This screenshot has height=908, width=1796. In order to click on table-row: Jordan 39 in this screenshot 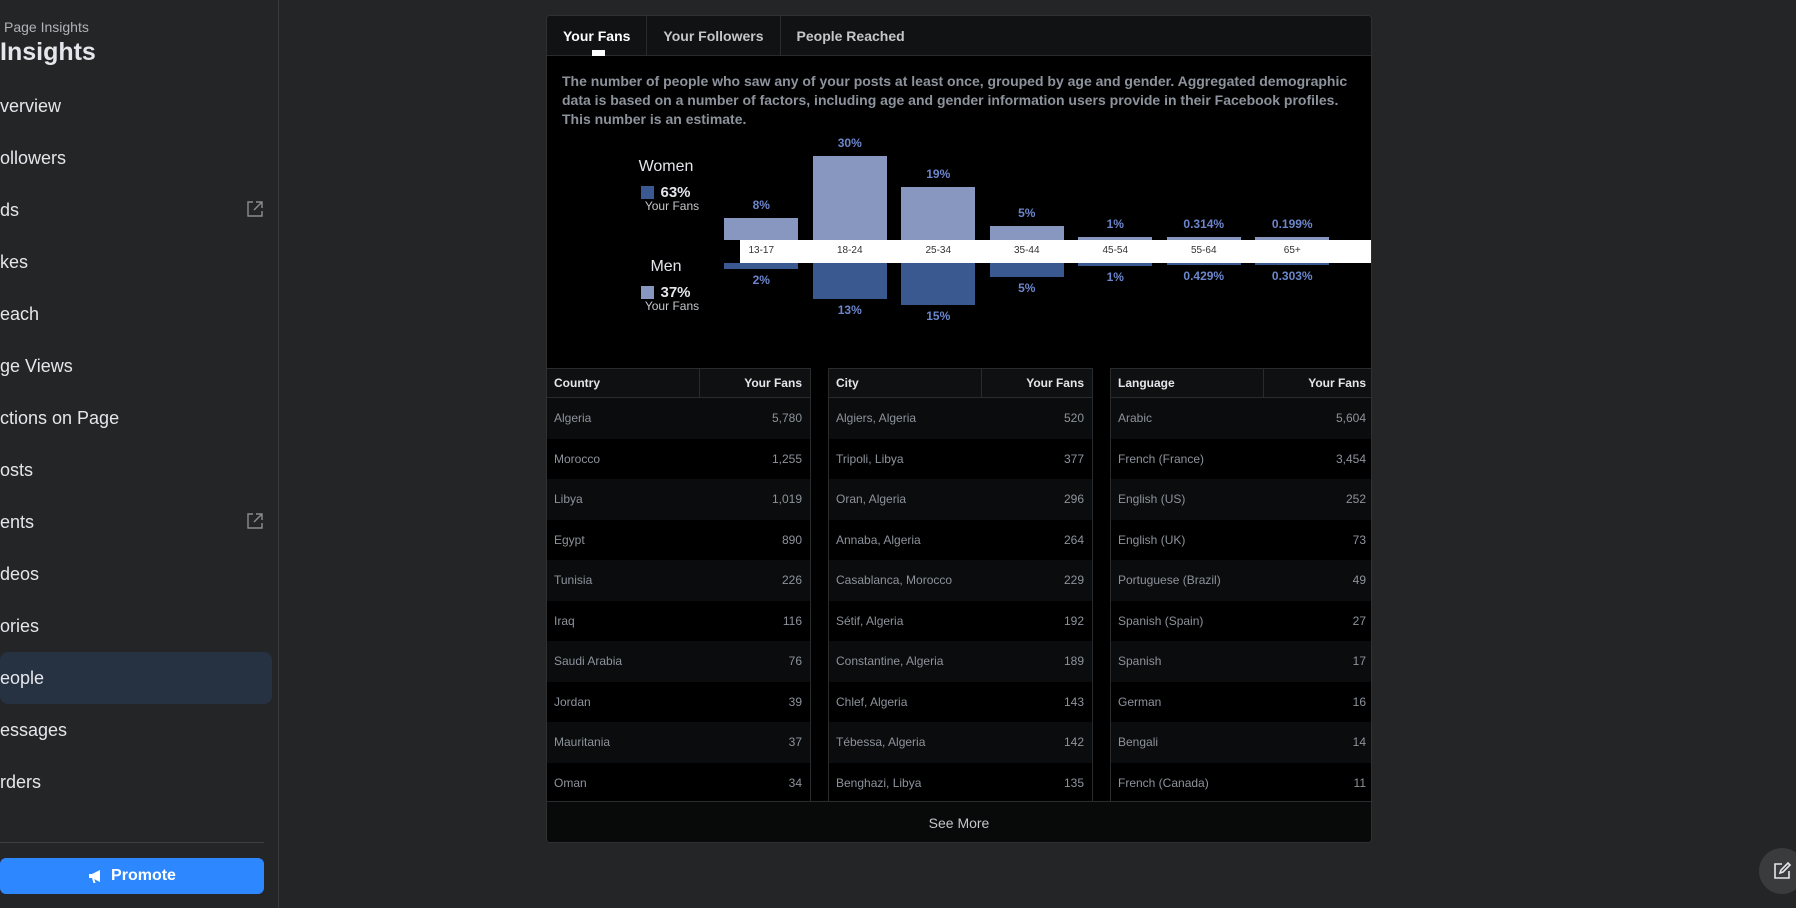, I will do `click(678, 701)`.